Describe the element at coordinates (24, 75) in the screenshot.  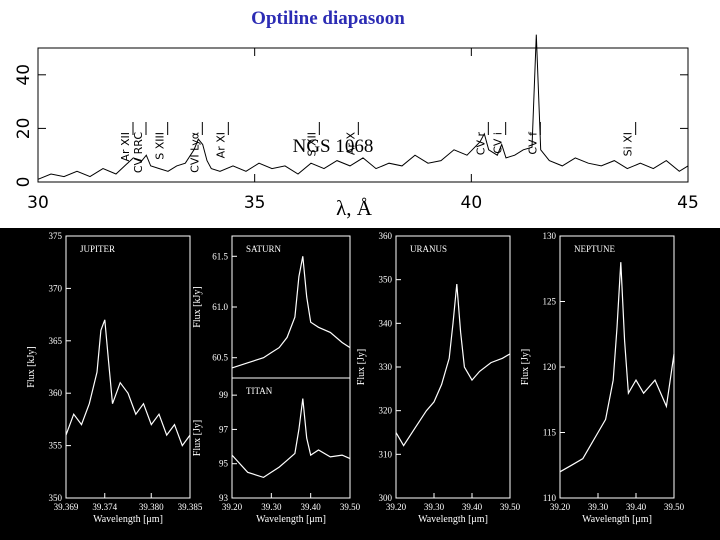
I see `y-tick-label: 40` at that location.